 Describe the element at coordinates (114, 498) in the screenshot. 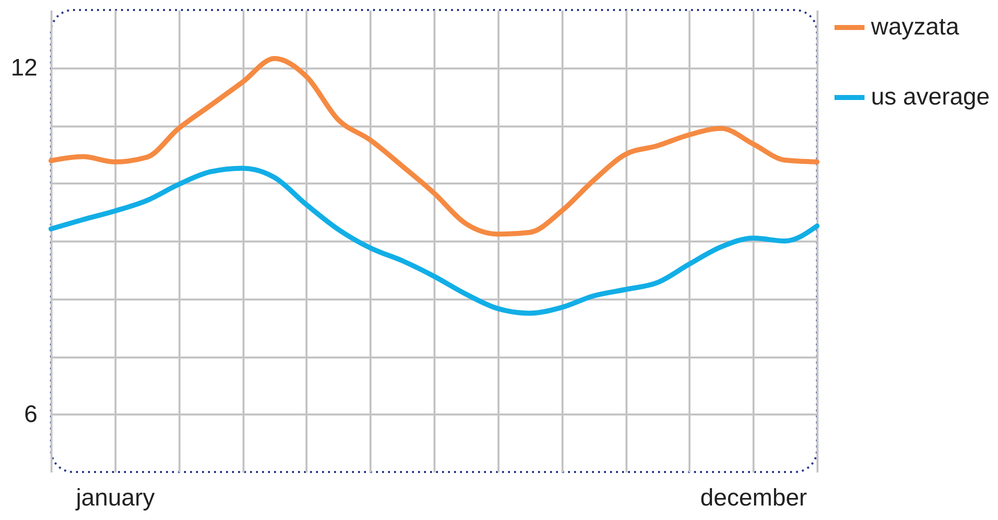

I see `x-tick-label: january` at that location.